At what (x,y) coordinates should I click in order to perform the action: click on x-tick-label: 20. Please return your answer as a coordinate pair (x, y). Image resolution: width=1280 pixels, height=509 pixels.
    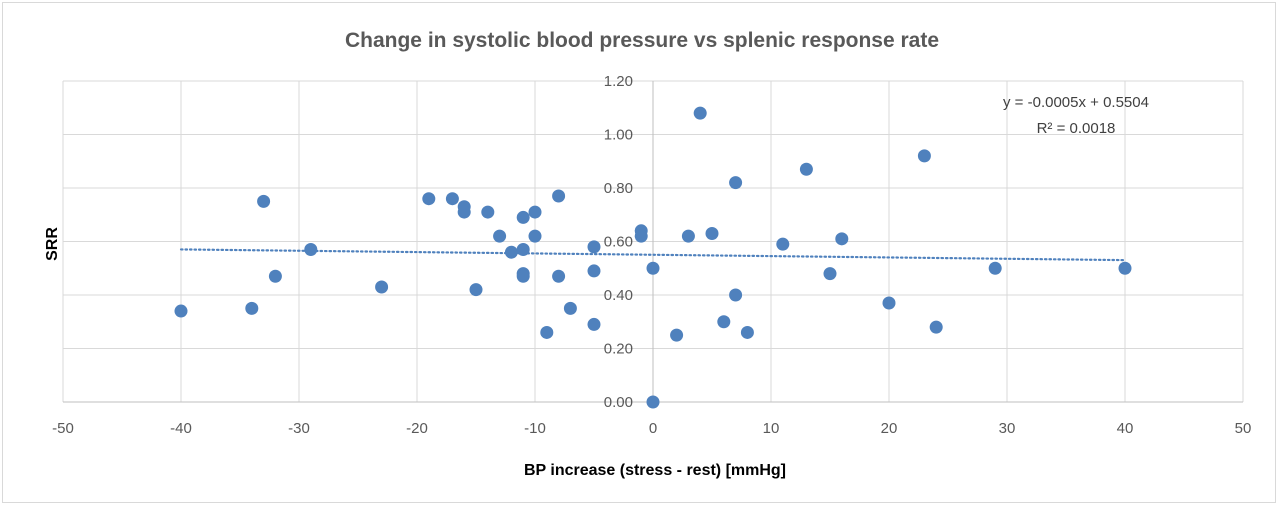
    Looking at the image, I should click on (889, 428).